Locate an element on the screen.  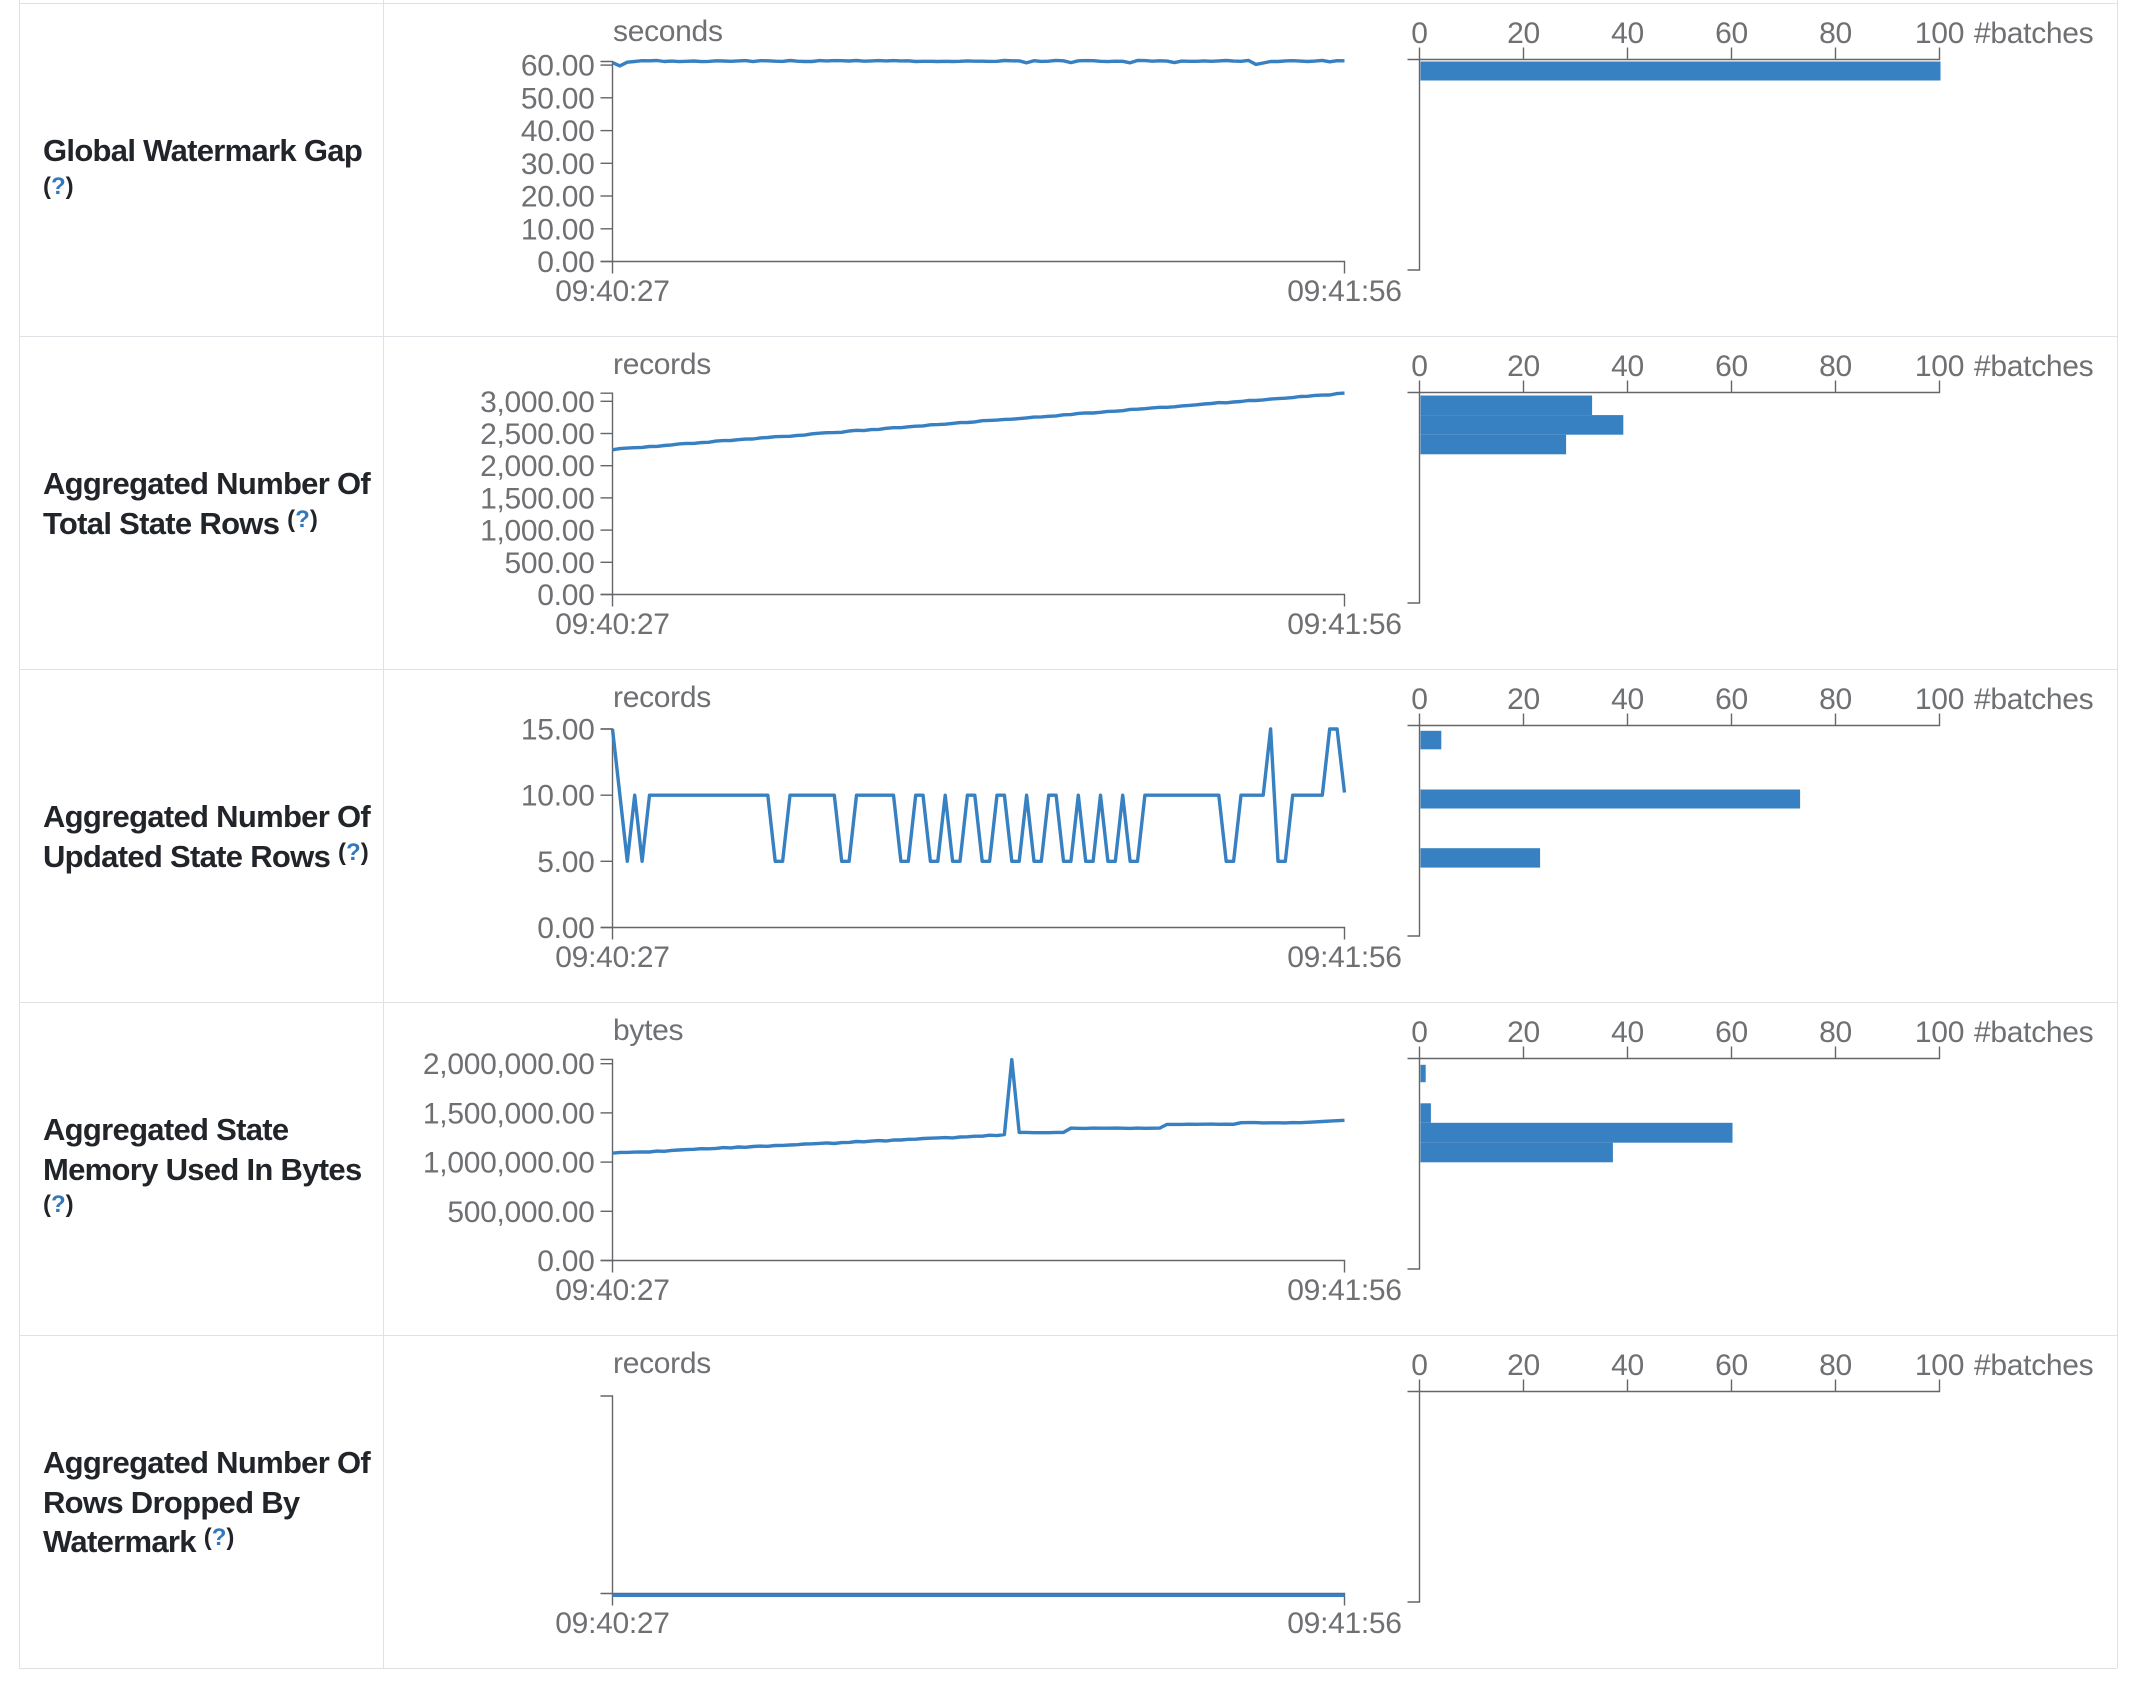
svg-text: 1,500,000.00 is located at coordinates (509, 1113).